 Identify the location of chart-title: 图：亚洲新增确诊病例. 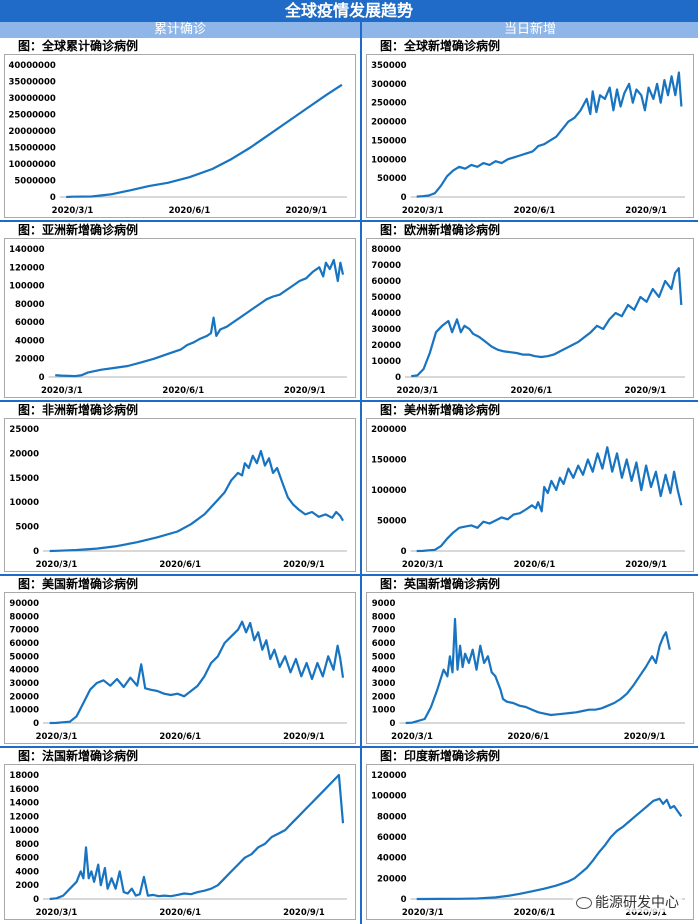
(78, 230).